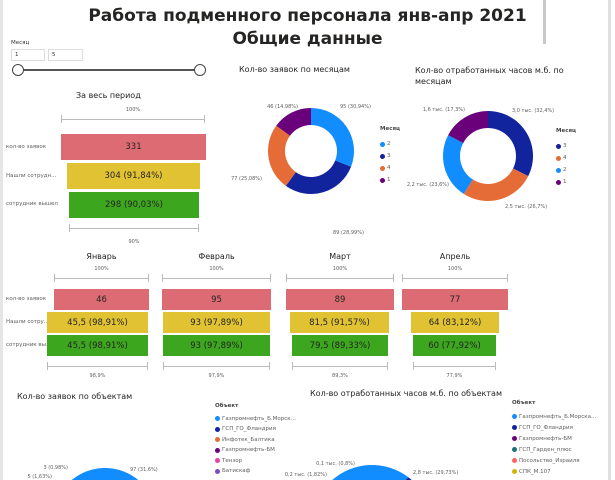 The height and width of the screenshot is (480, 615). What do you see at coordinates (200, 70) in the screenshot?
I see `slider-max-handle` at bounding box center [200, 70].